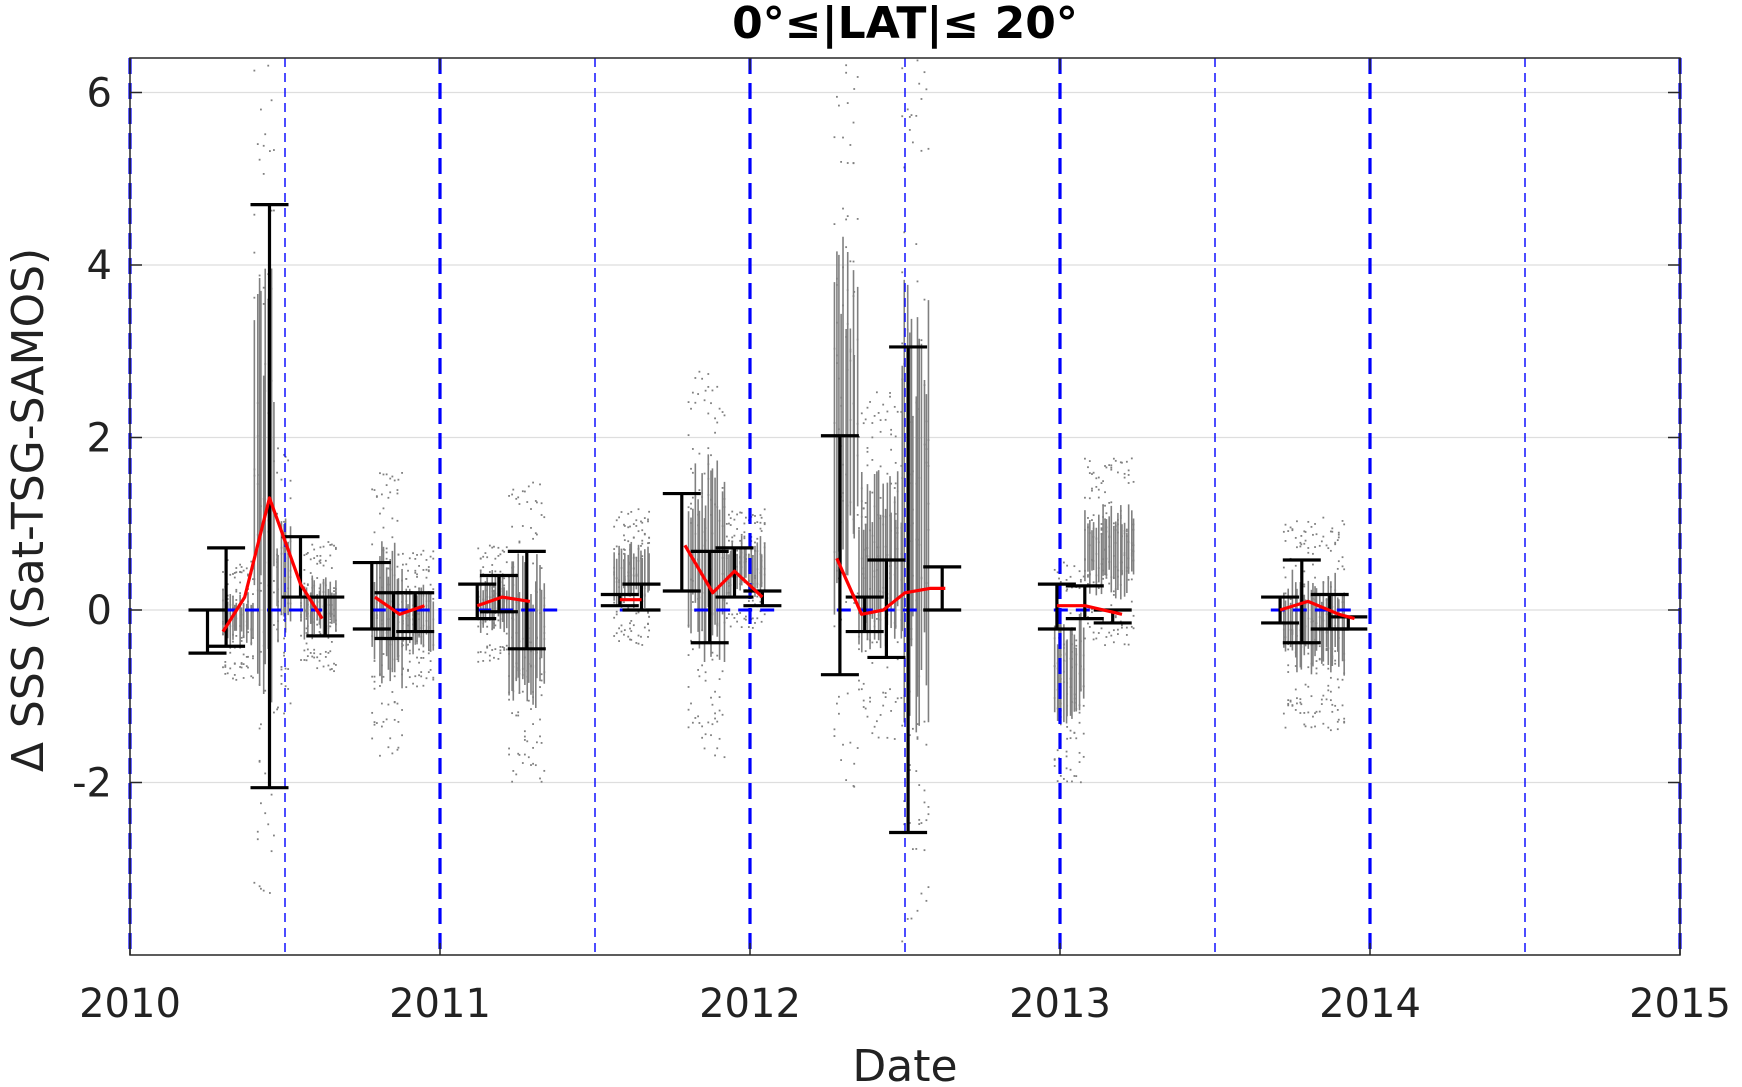 The width and height of the screenshot is (1742, 1087). Describe the element at coordinates (846, 426) in the screenshot. I see `scatter-cluster` at that location.